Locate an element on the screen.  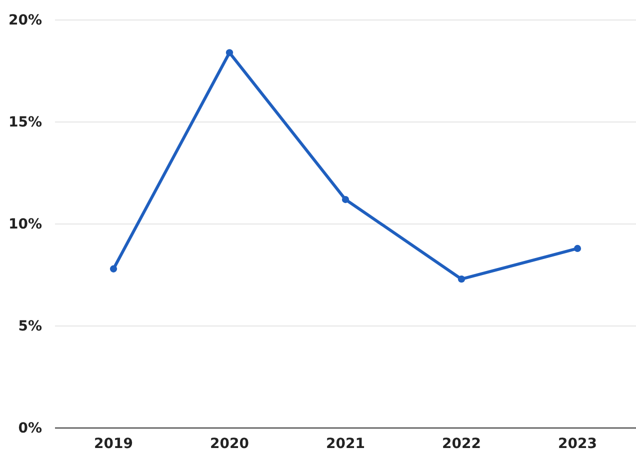
x-tick-label: 2022 is located at coordinates (461, 444).